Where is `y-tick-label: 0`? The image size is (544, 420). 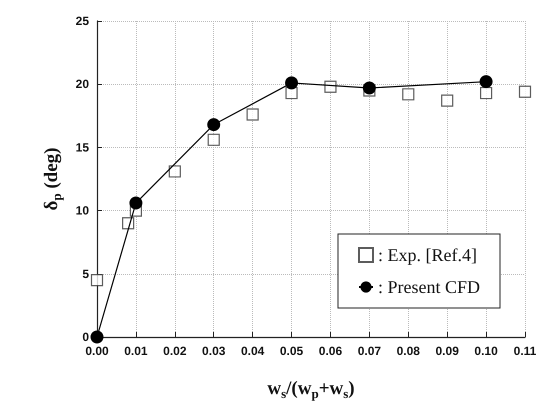 y-tick-label: 0 is located at coordinates (86, 337).